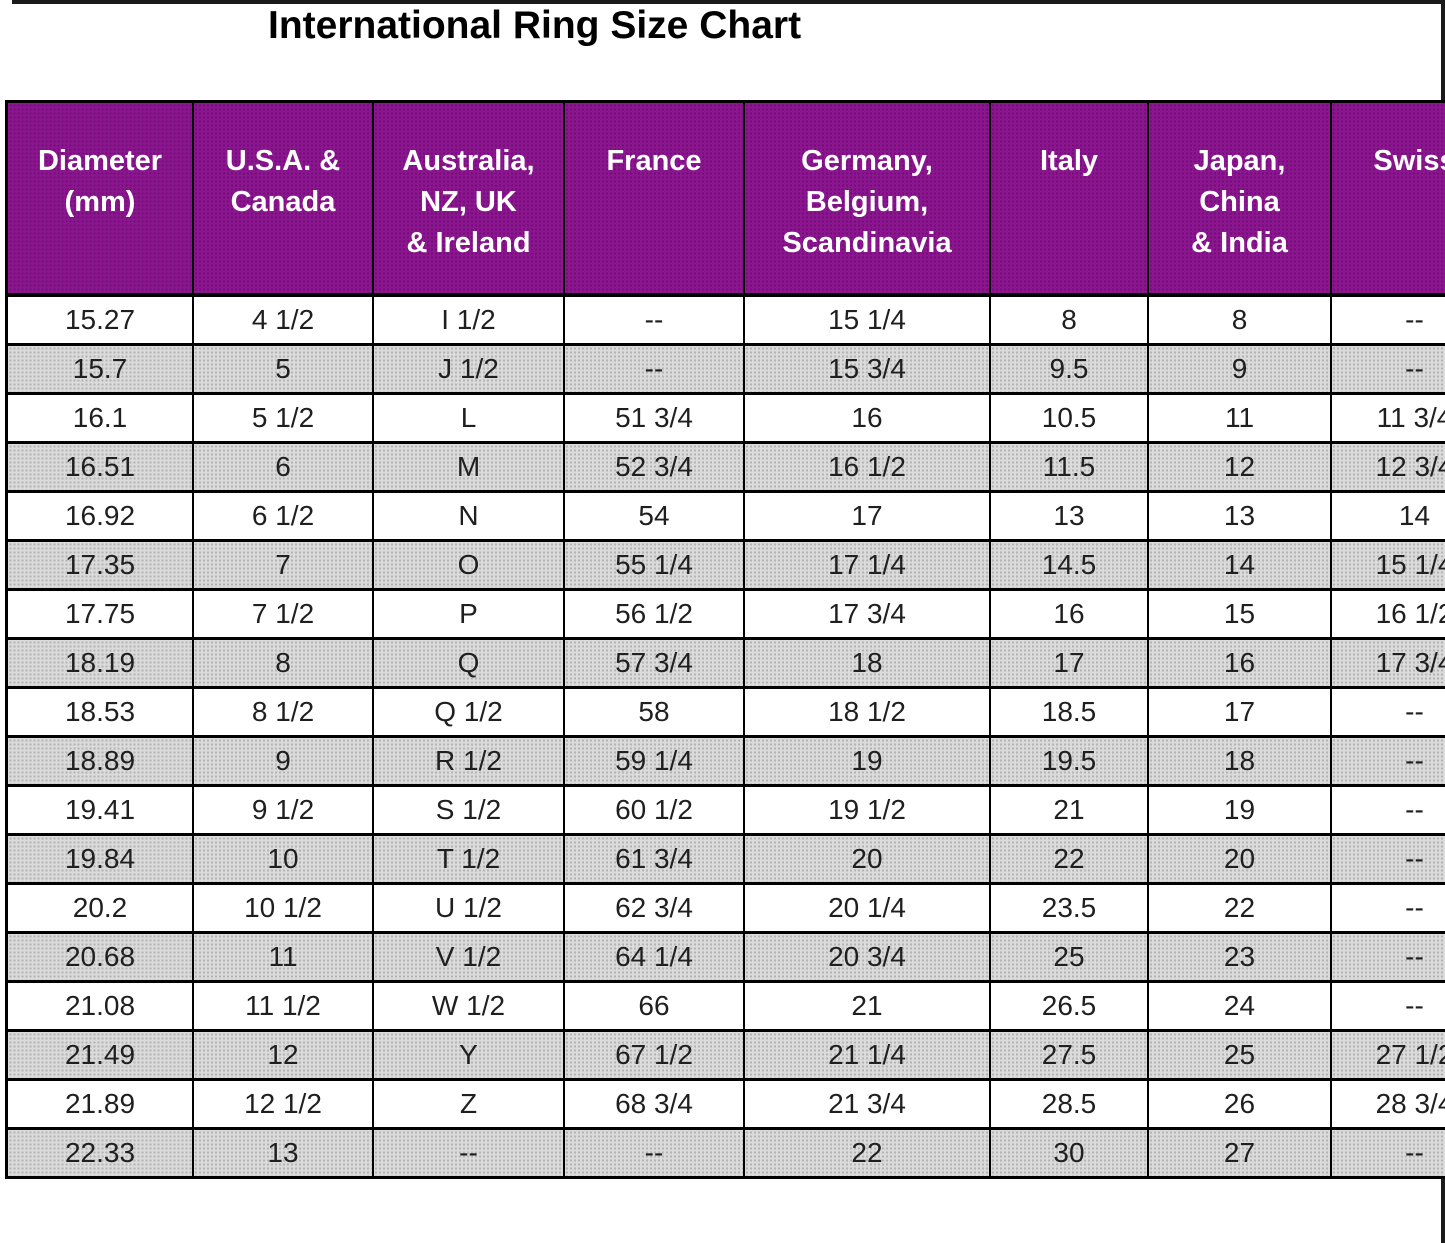 This screenshot has width=1445, height=1243. Describe the element at coordinates (99, 369) in the screenshot. I see `table-cell: 15.7` at that location.